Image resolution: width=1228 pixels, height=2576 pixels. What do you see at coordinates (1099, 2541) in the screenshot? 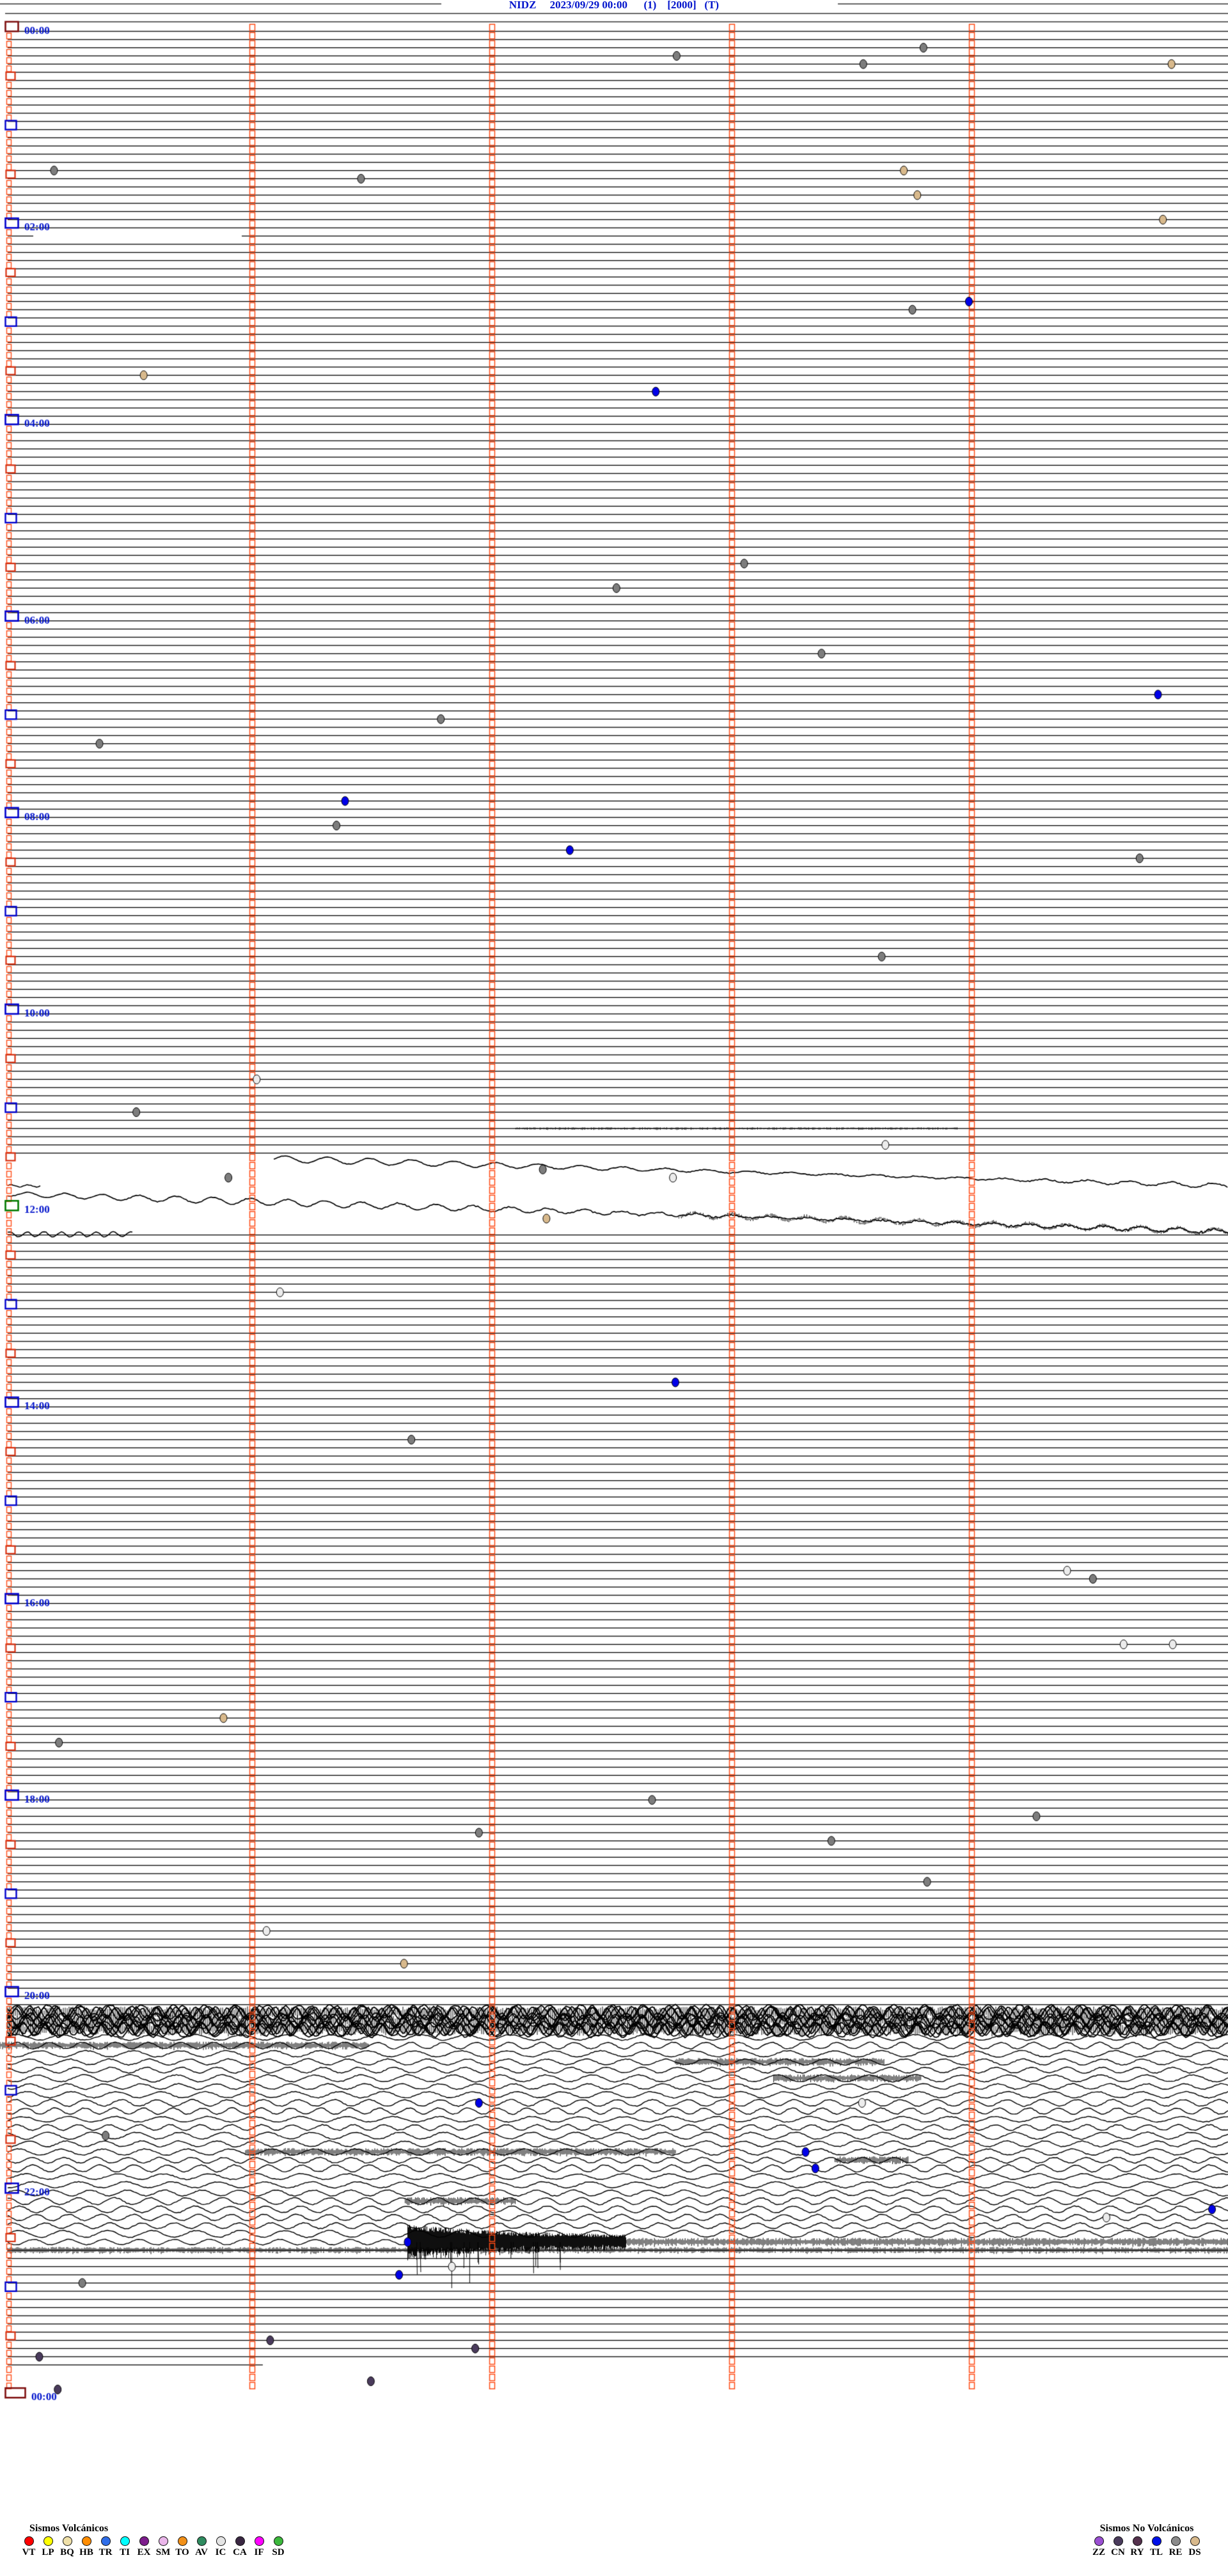
I see `legend-swatch-ZZ` at bounding box center [1099, 2541].